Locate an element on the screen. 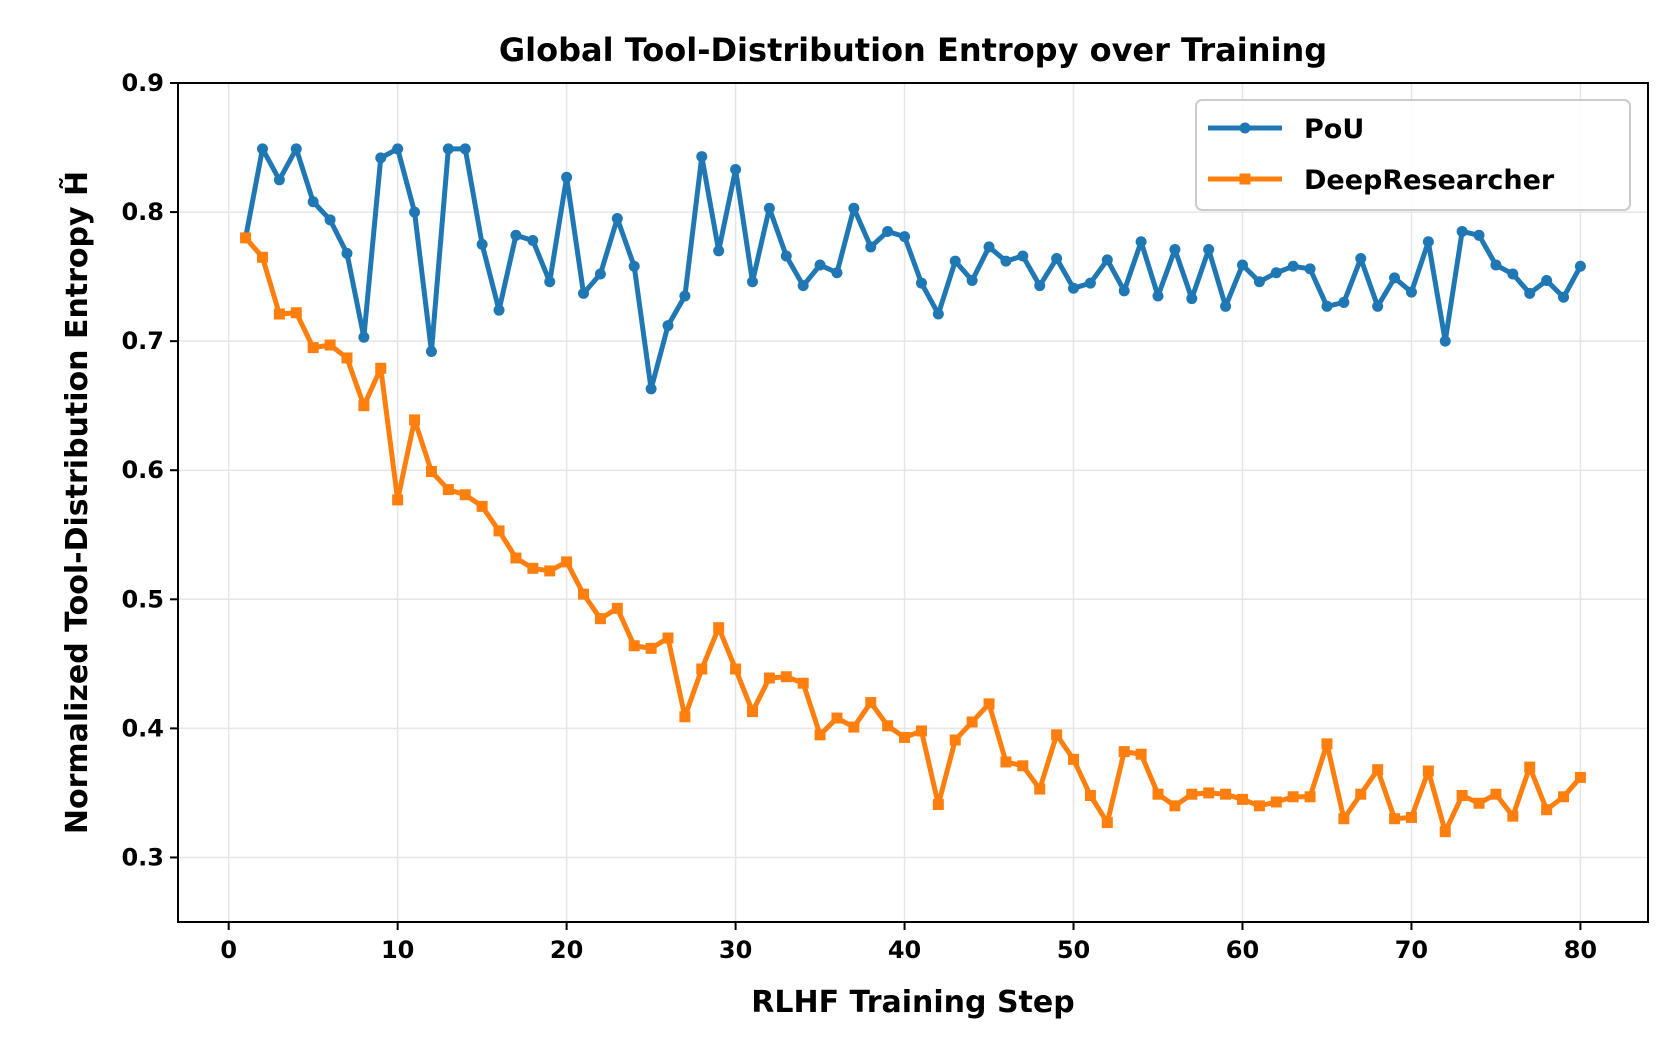  x-tick-label: 10 is located at coordinates (397, 950).